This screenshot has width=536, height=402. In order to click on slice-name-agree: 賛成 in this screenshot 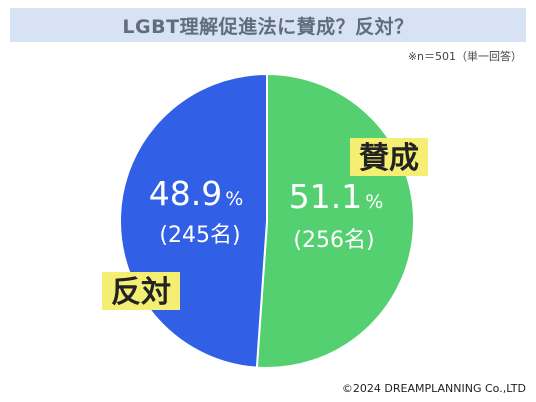, I will do `click(389, 158)`.